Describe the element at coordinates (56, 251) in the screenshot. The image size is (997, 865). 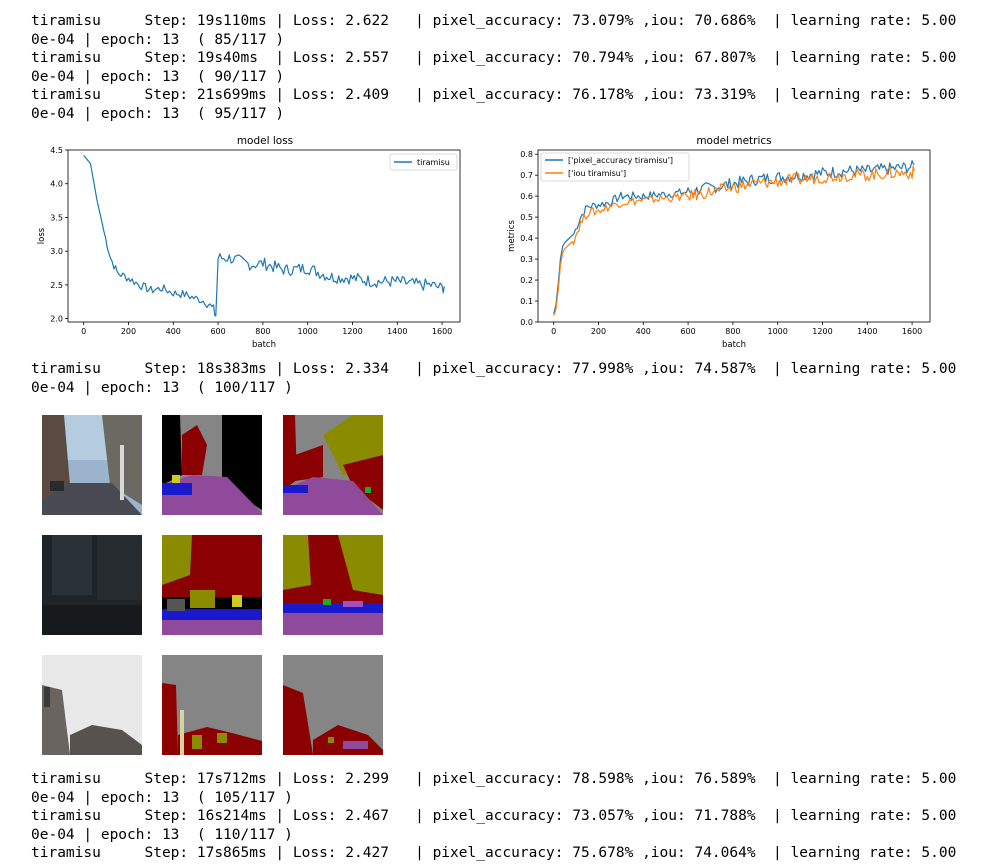
I see `y-tick-label: 3.0` at that location.